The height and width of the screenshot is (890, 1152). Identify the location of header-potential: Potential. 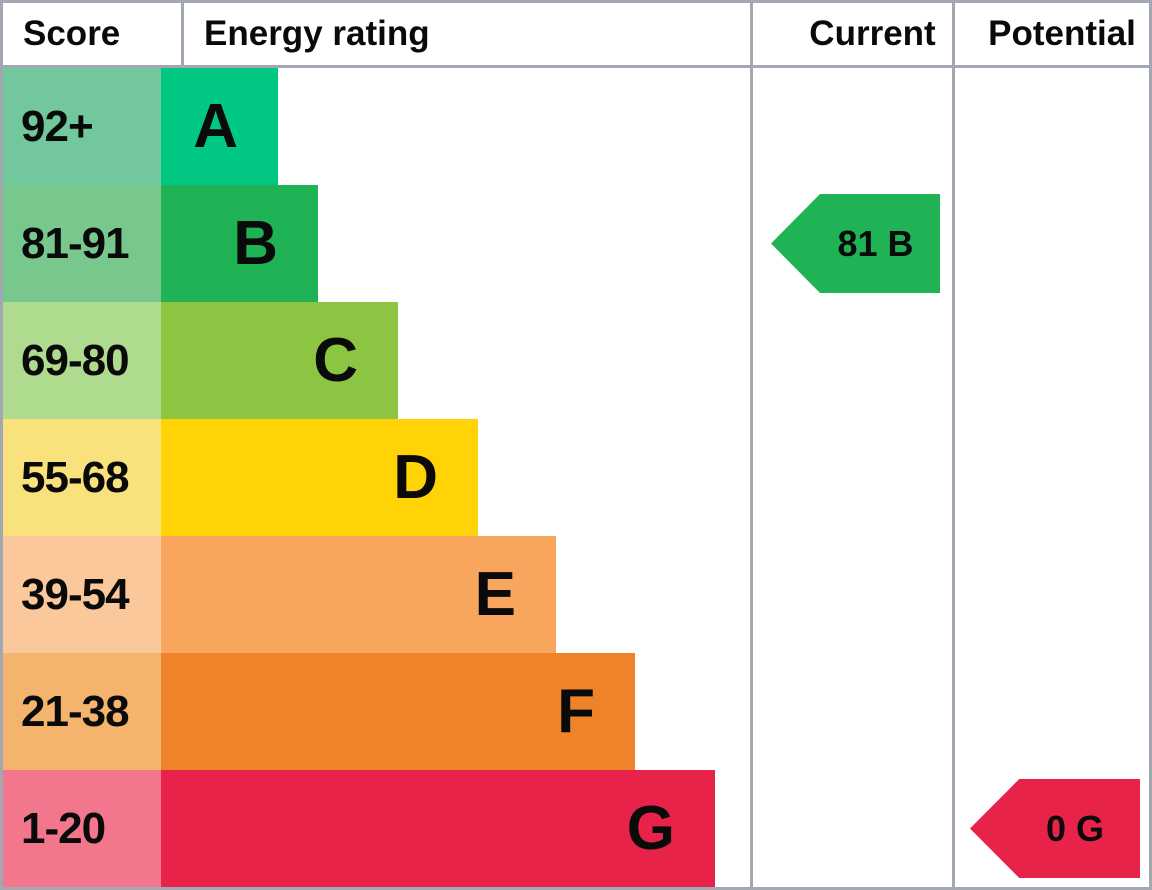
(1062, 33).